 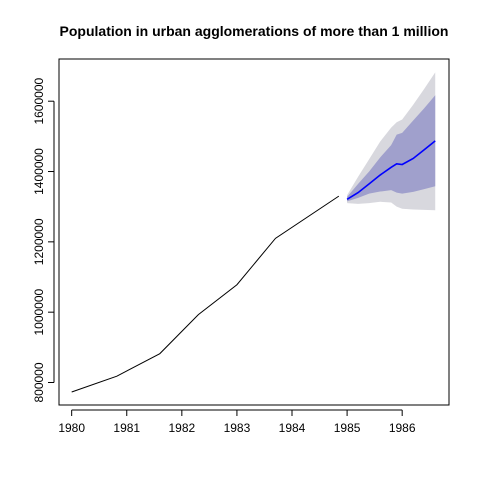 What do you see at coordinates (347, 428) in the screenshot?
I see `x-tick-label: 1985` at bounding box center [347, 428].